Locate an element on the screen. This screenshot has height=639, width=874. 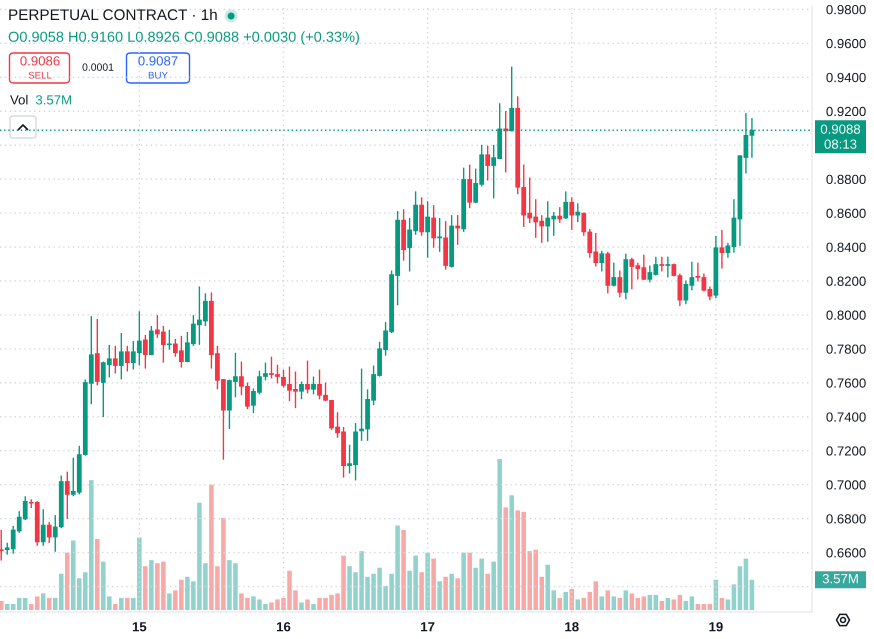
x-tick-label: 15 is located at coordinates (139, 627).